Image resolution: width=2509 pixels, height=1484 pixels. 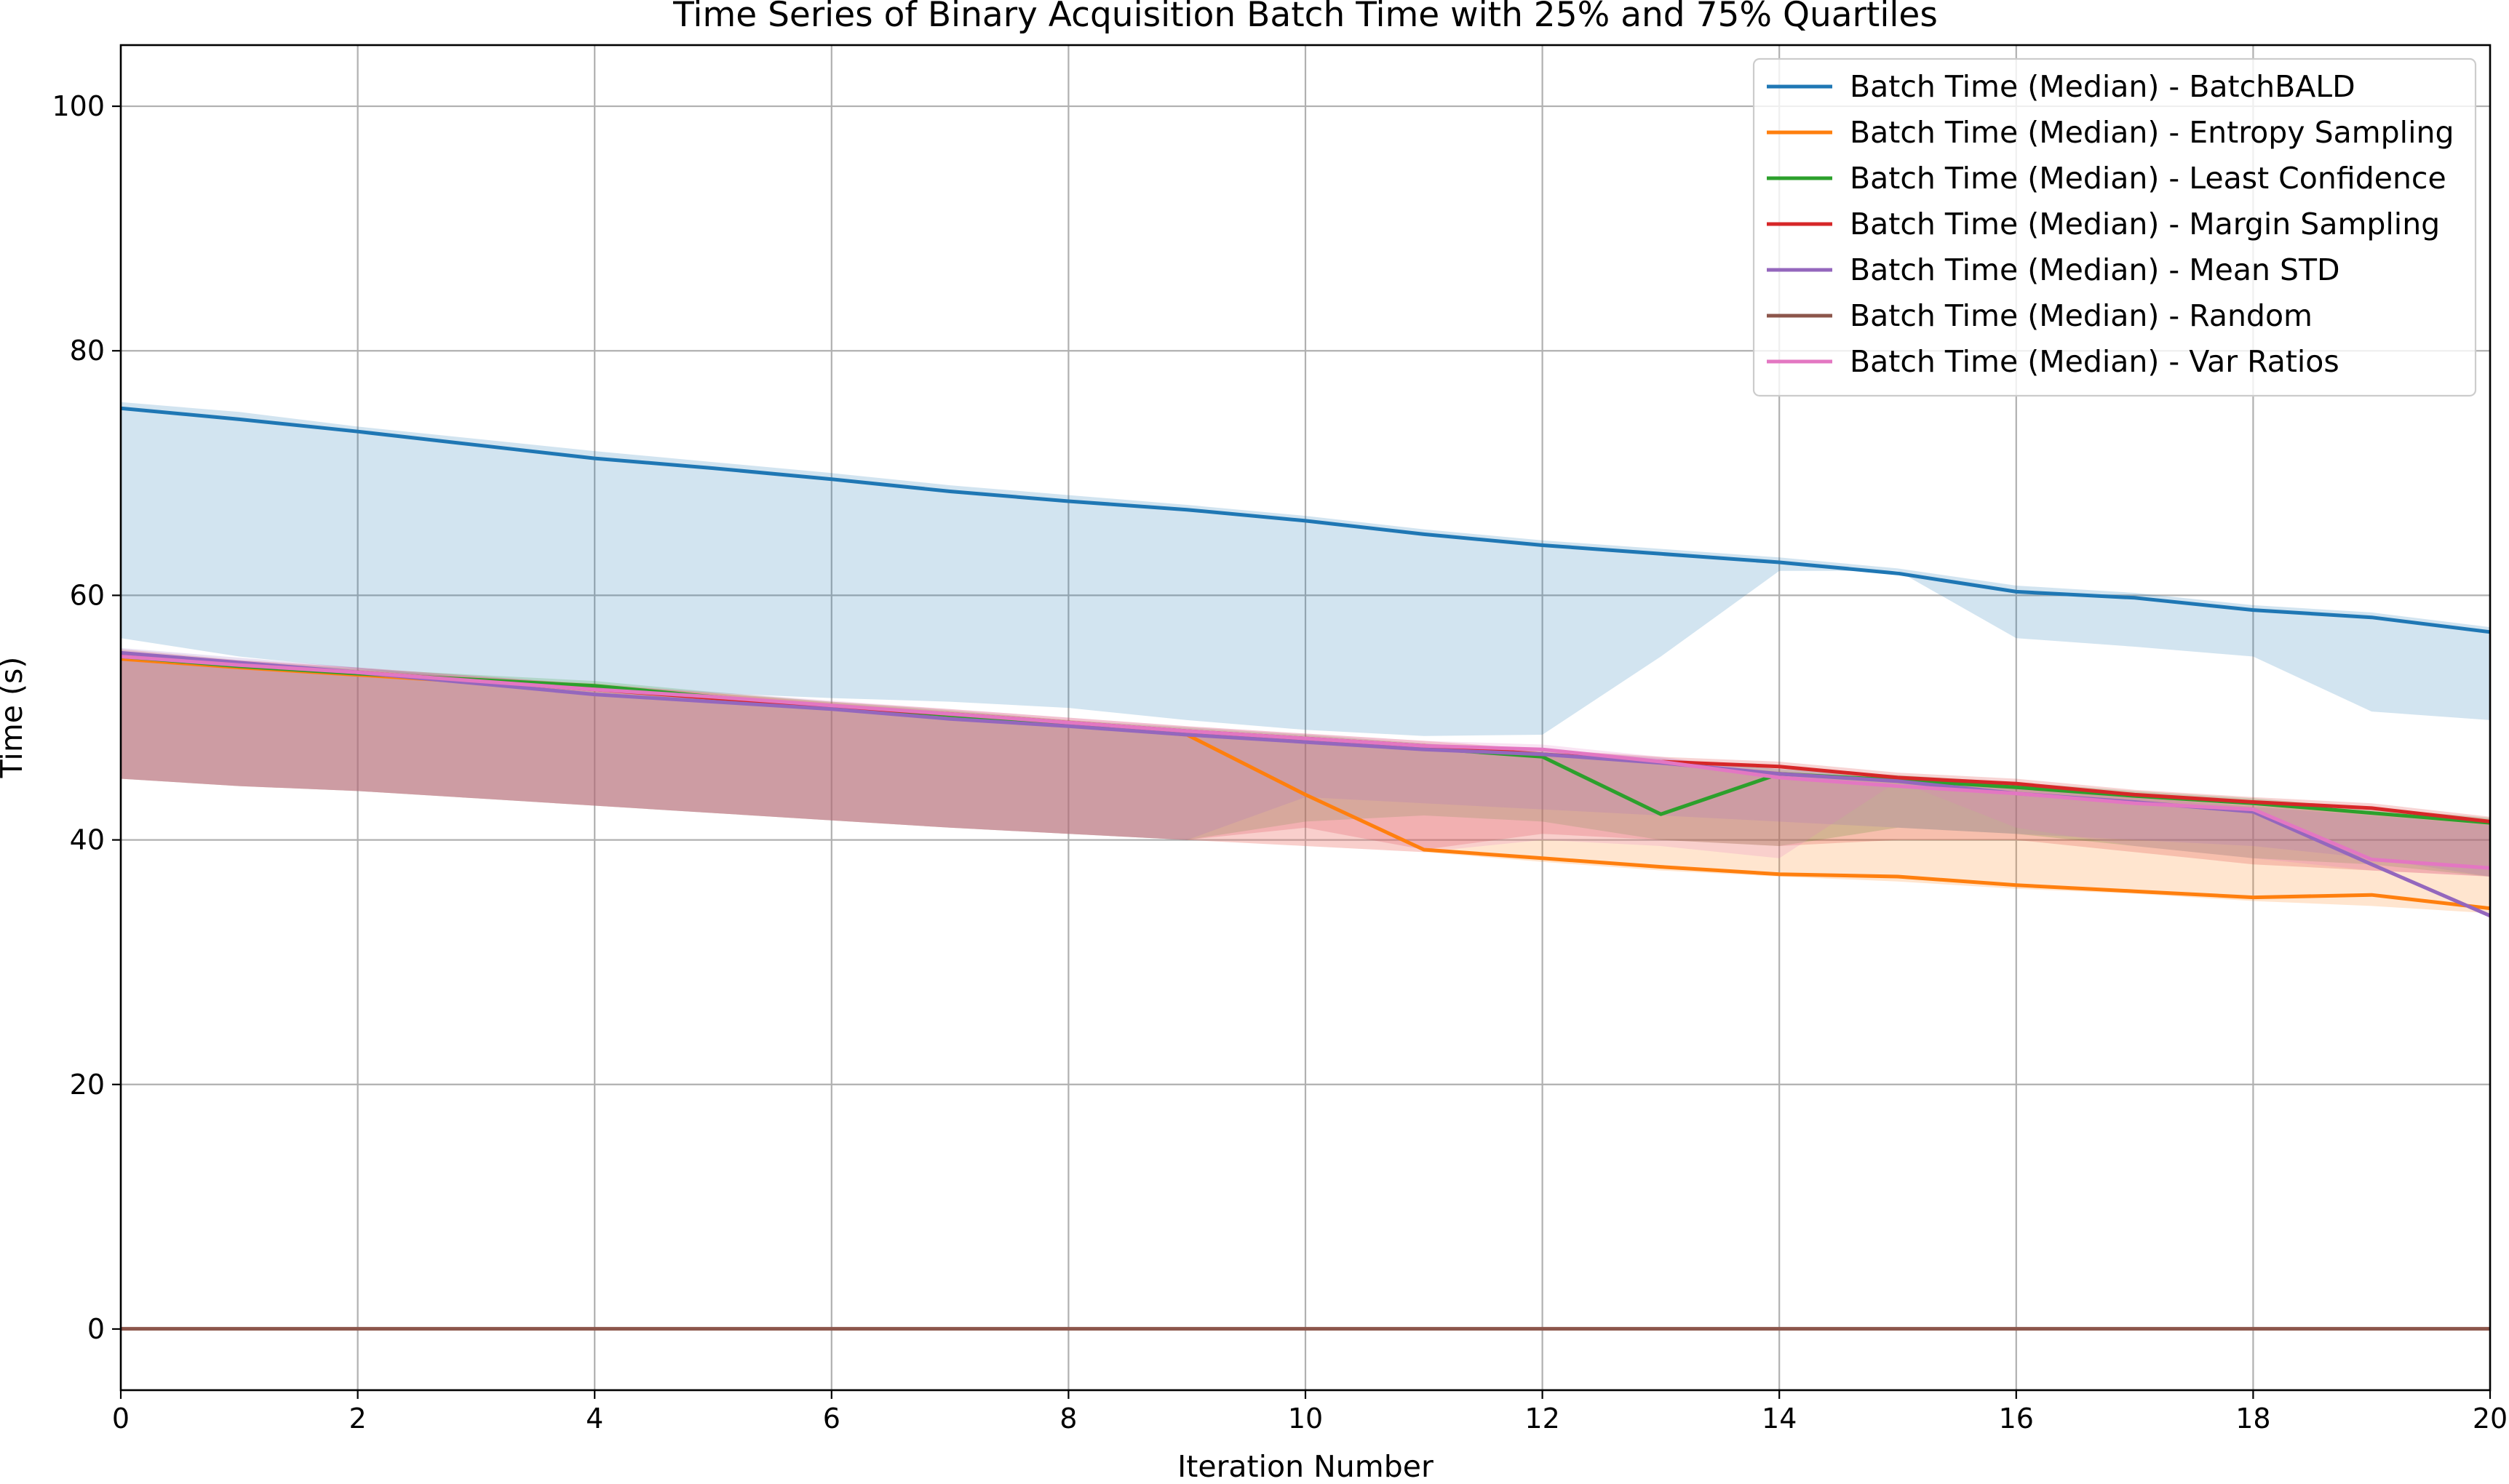 What do you see at coordinates (2095, 269) in the screenshot?
I see `legend-label-5: Batch Time (Median) - Mean STD` at bounding box center [2095, 269].